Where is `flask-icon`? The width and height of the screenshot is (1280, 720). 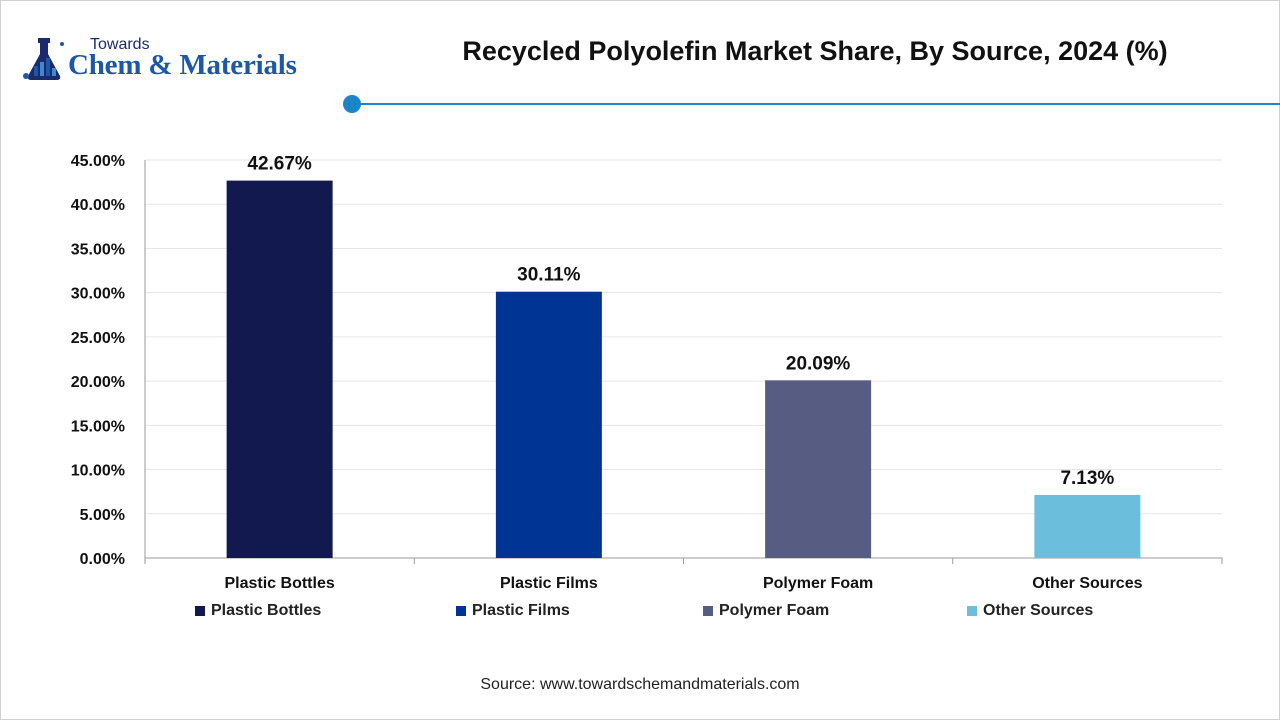
flask-icon is located at coordinates (43, 59).